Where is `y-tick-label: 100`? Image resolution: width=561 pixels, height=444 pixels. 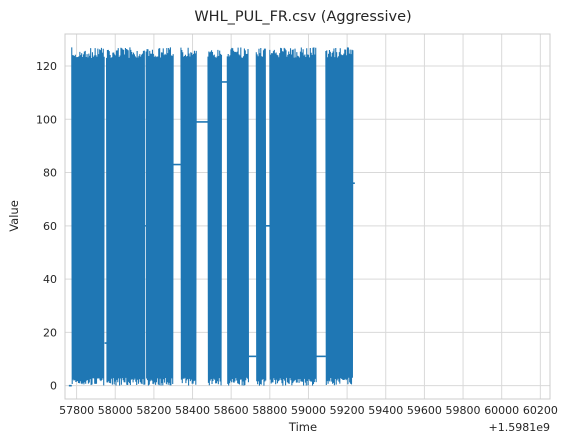 y-tick-label: 100 is located at coordinates (46, 119).